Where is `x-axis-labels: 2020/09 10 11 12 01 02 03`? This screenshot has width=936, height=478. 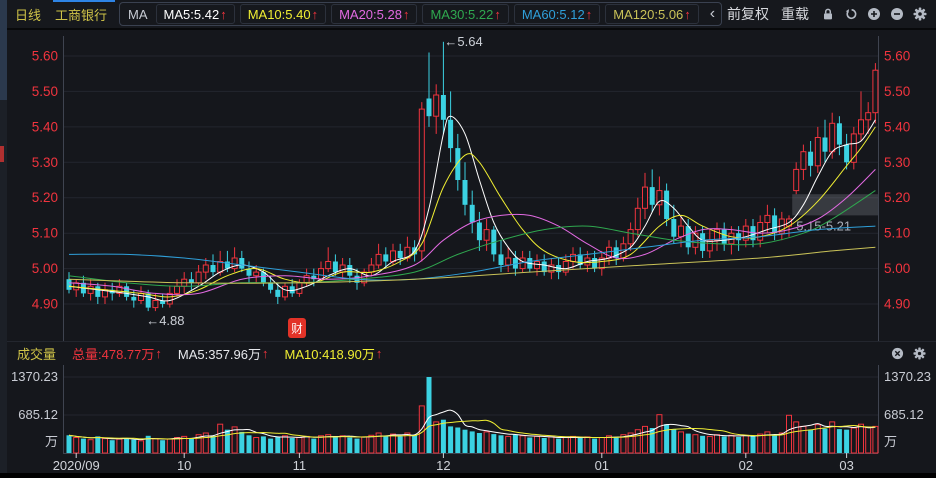 x-axis-labels: 2020/09 10 11 12 01 02 03 is located at coordinates (453, 463).